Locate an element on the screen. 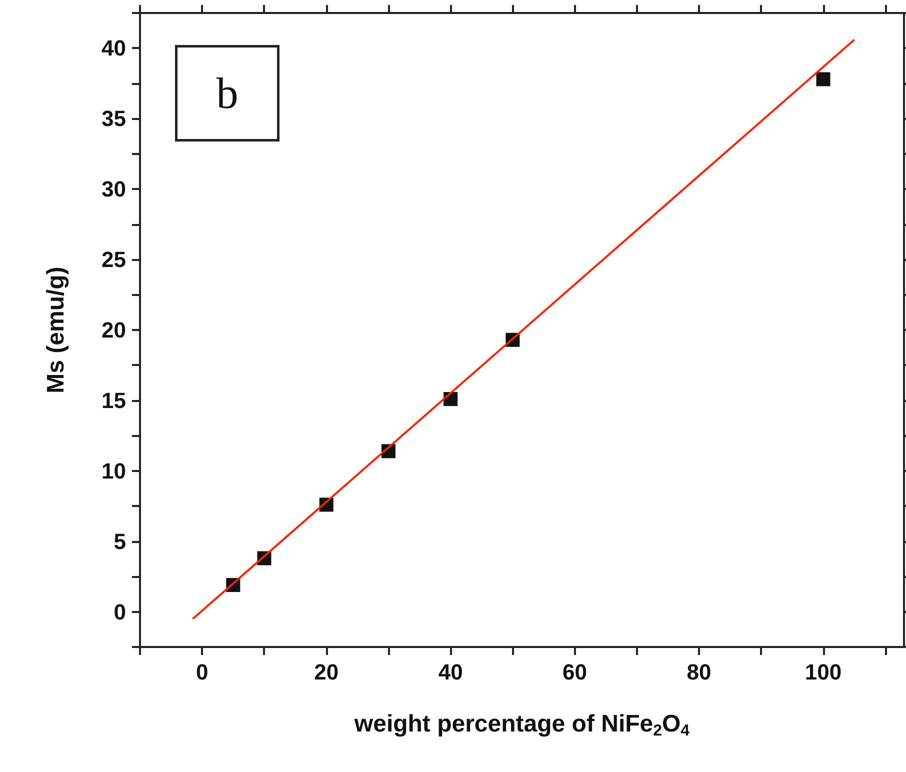 This screenshot has height=772, width=906. y-axis-title: Ms (emu/g) is located at coordinates (56, 330).